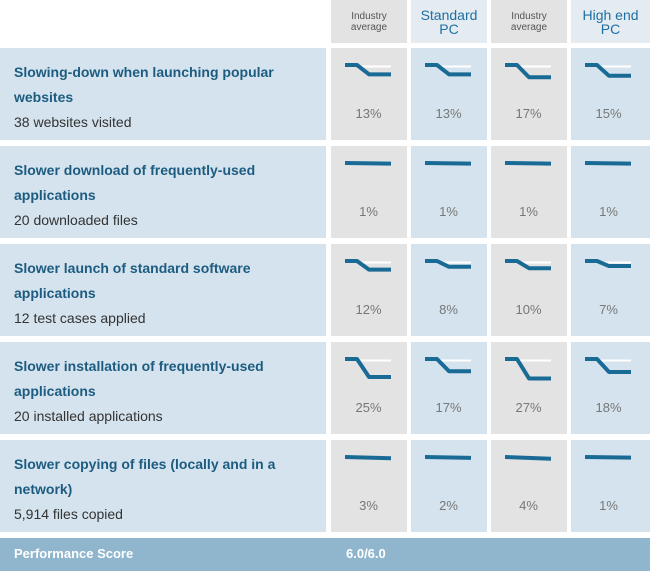 Image resolution: width=650 pixels, height=573 pixels. What do you see at coordinates (135, 170) in the screenshot?
I see `row-title: Slower download of frequently-used` at bounding box center [135, 170].